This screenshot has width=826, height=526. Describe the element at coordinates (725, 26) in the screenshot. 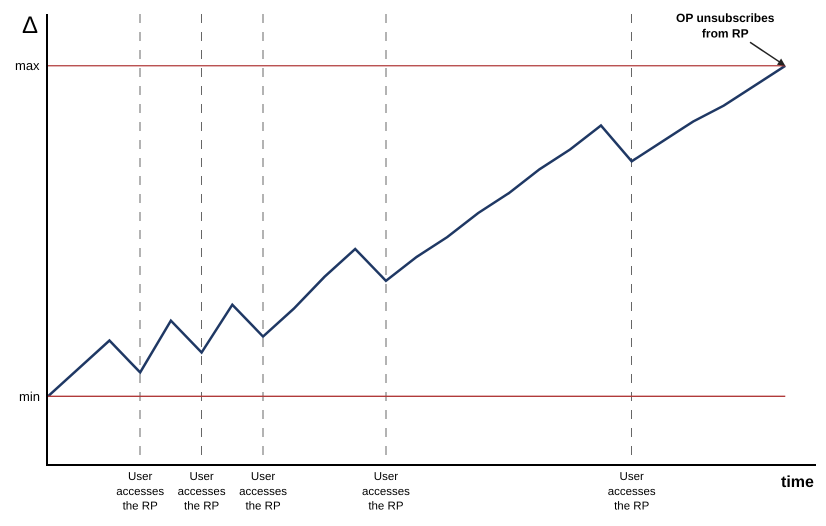

I see `text: OP unsubscribes from RP` at that location.